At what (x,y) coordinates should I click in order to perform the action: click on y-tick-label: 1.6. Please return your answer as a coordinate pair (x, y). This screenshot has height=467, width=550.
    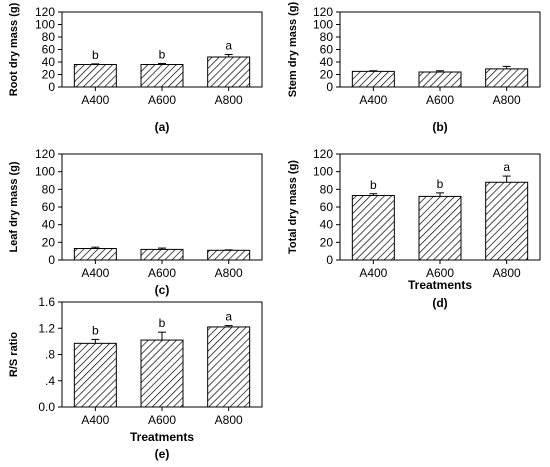
    Looking at the image, I should click on (46, 302).